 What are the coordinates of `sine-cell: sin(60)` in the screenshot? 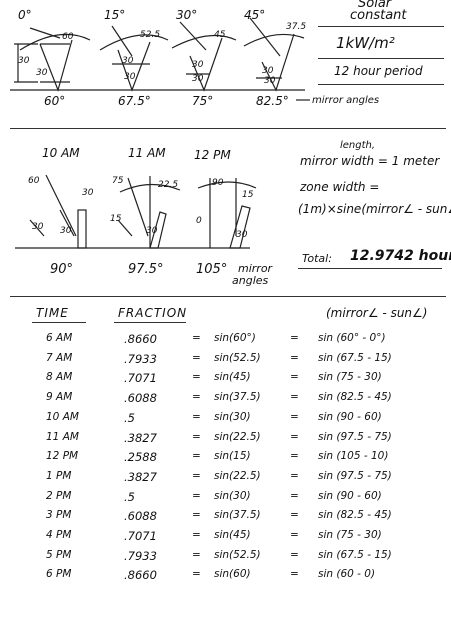 It's located at (232, 574).